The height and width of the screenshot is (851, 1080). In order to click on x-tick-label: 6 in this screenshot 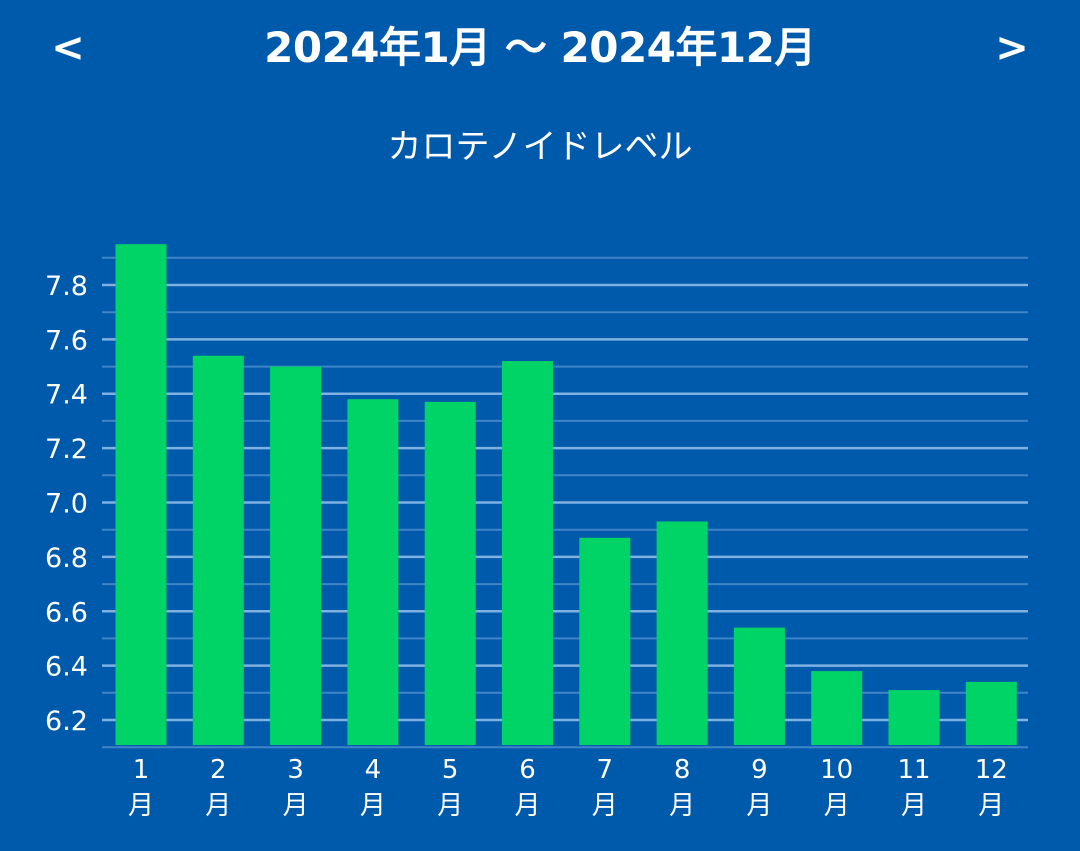, I will do `click(527, 770)`.